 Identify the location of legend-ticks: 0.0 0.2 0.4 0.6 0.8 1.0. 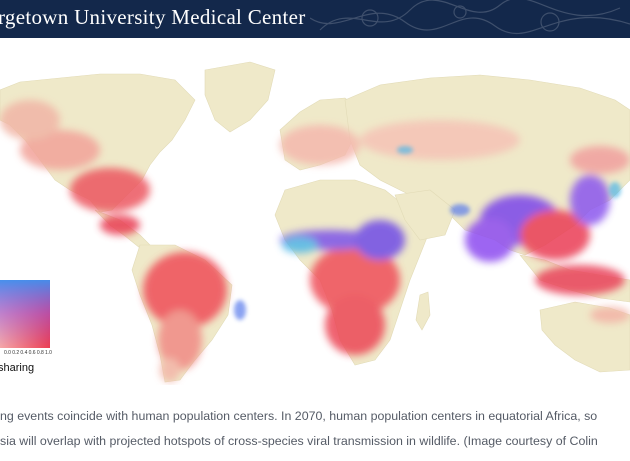
(28, 353).